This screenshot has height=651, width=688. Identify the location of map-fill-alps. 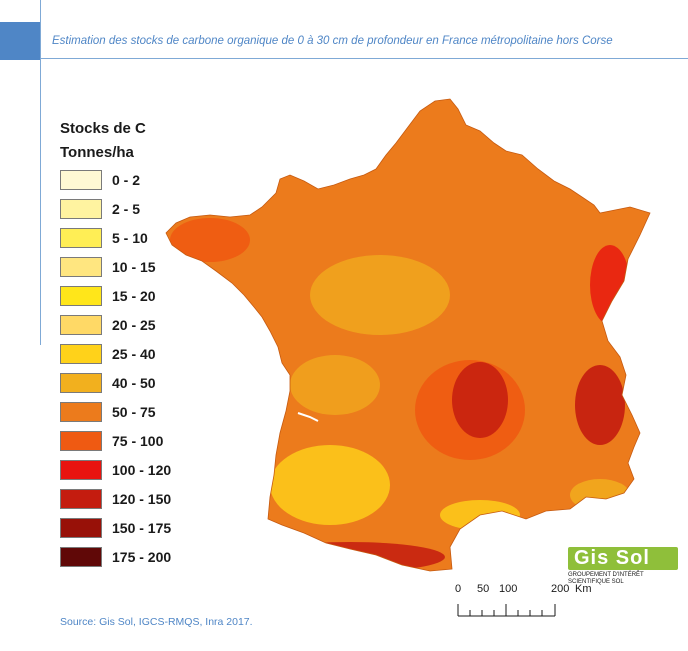
(600, 405).